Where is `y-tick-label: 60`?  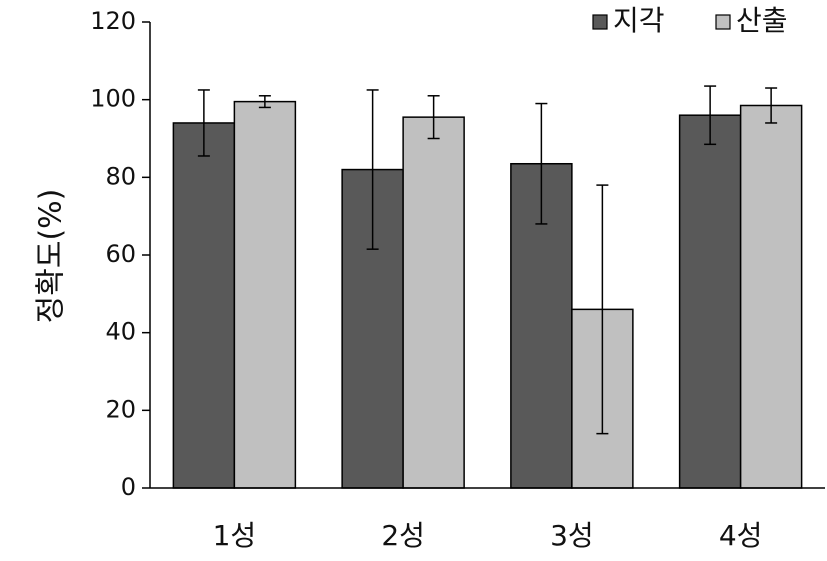 y-tick-label: 60 is located at coordinates (120, 254).